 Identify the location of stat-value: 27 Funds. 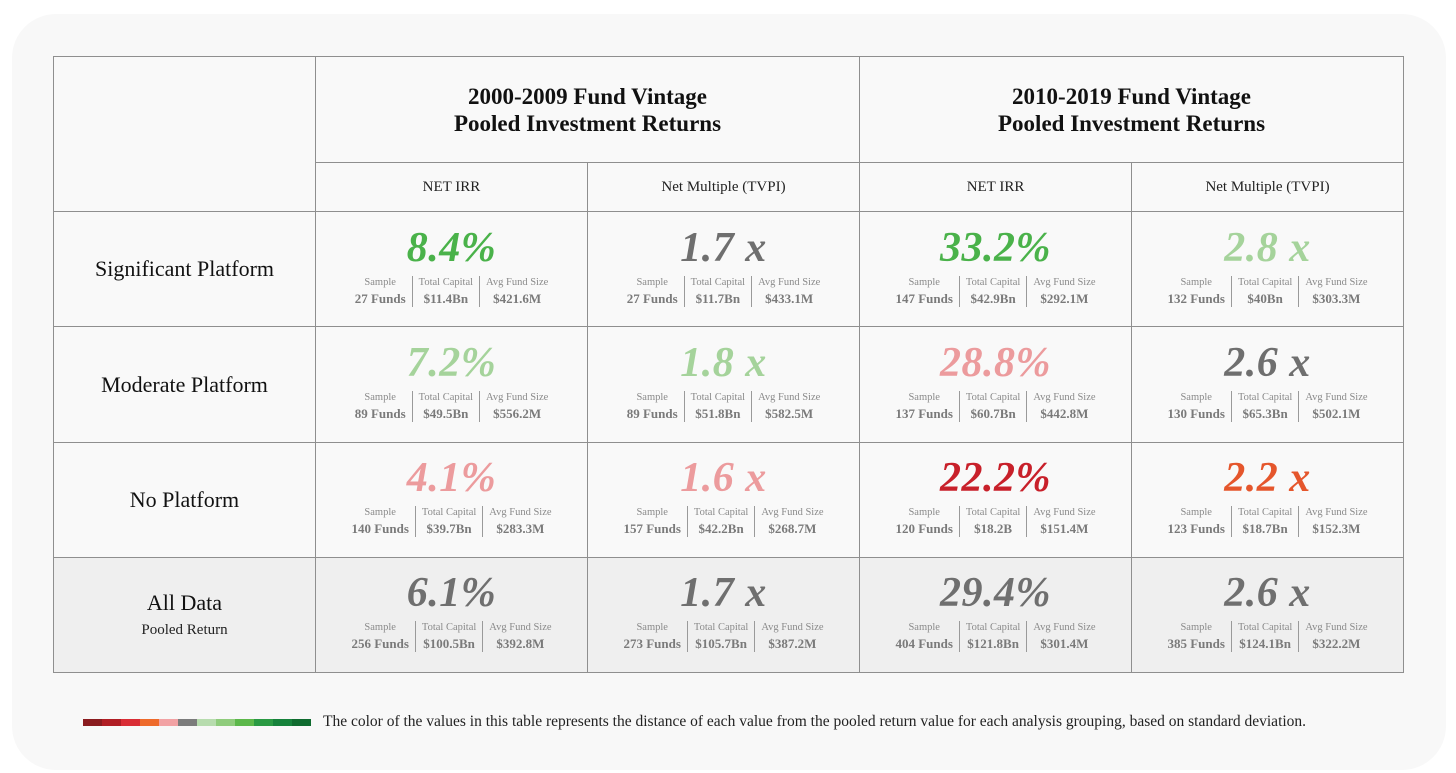
(652, 298).